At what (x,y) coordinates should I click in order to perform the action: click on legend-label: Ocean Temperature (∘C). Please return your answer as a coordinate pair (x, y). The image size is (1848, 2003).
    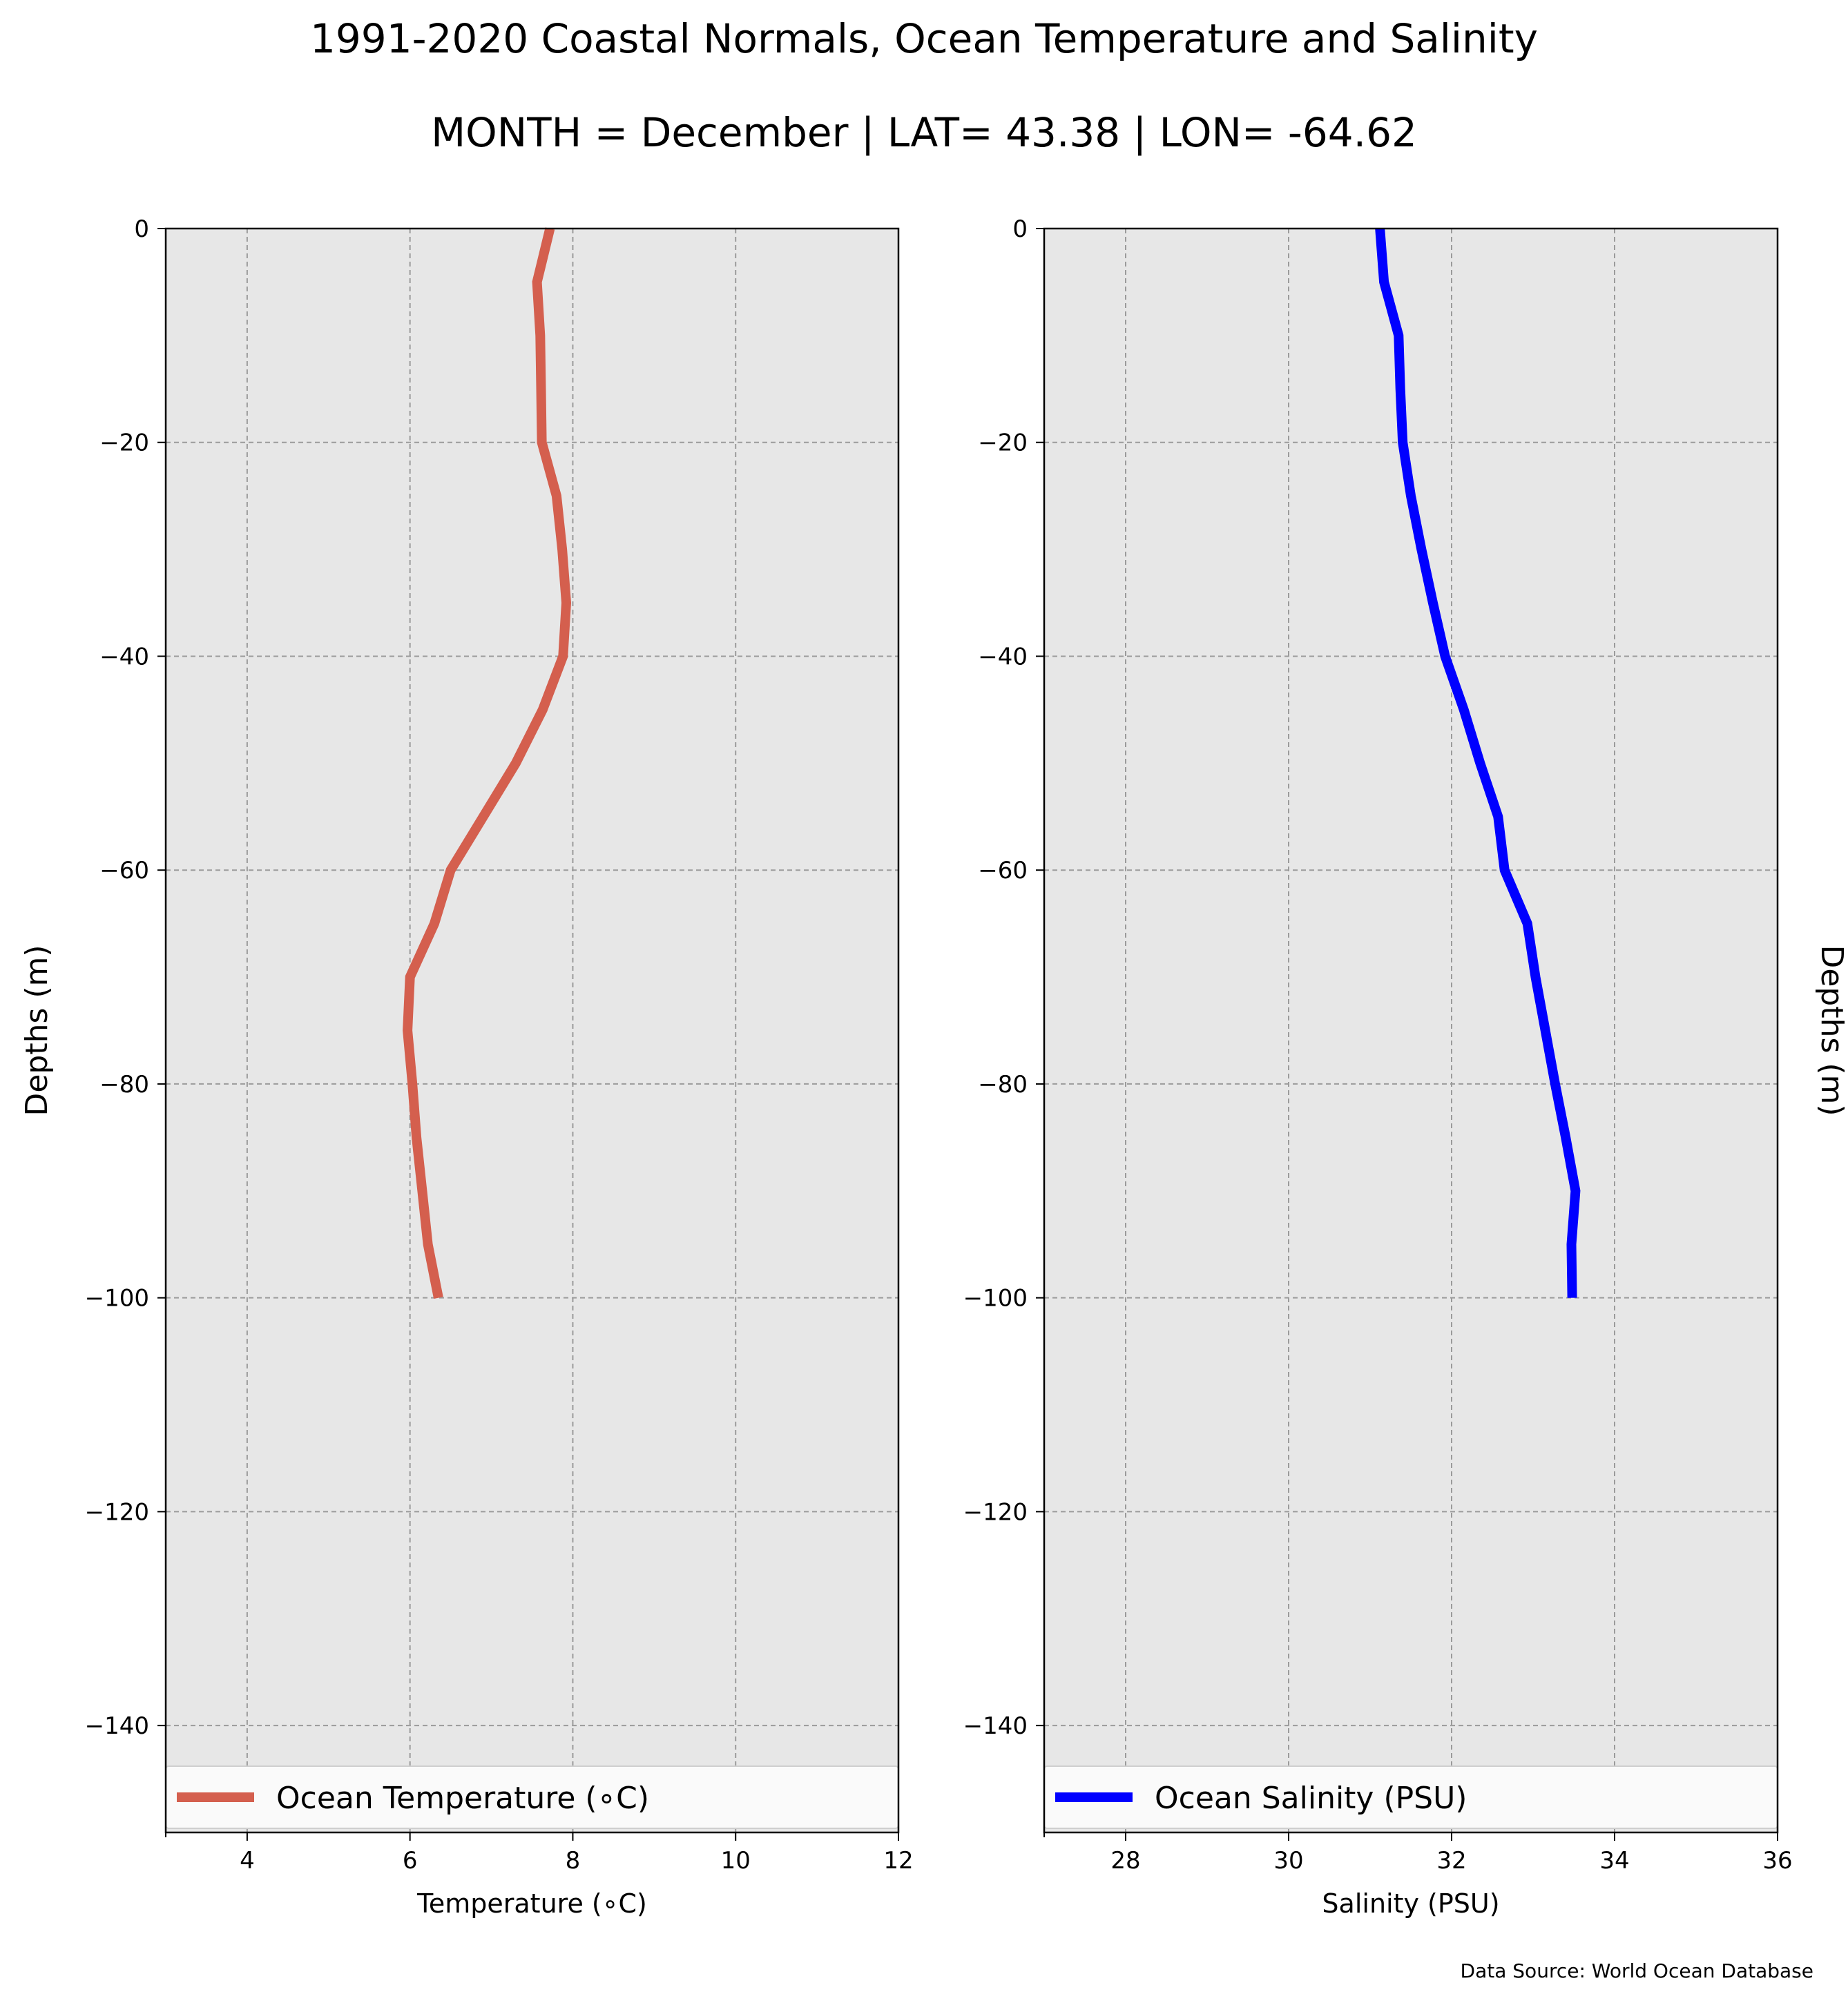
    Looking at the image, I should click on (462, 1798).